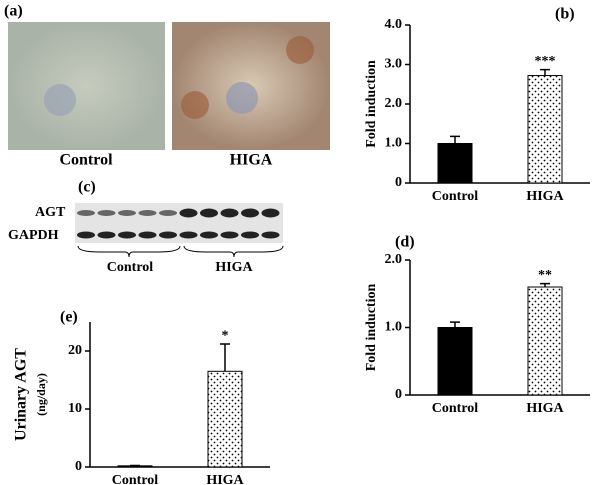 The image size is (600, 485). I want to click on significance: ***, so click(545, 61).